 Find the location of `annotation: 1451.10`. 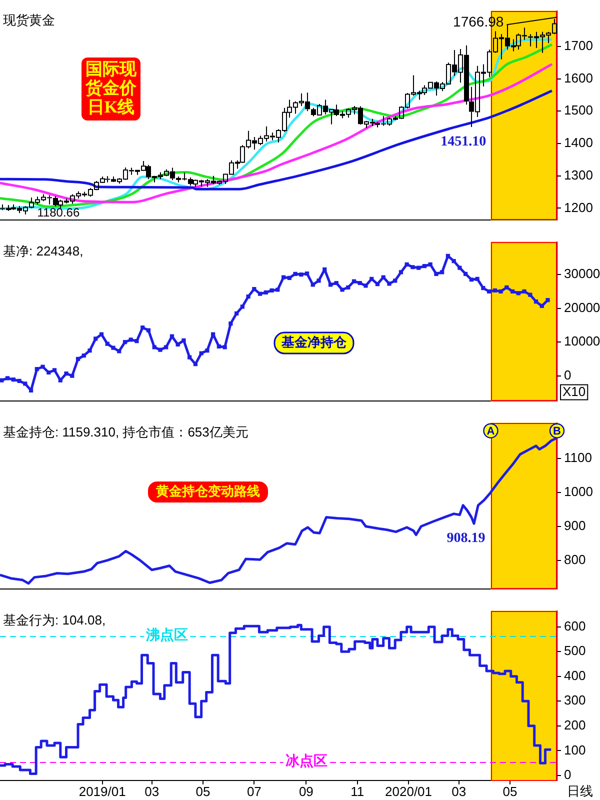

annotation: 1451.10 is located at coordinates (463, 142).